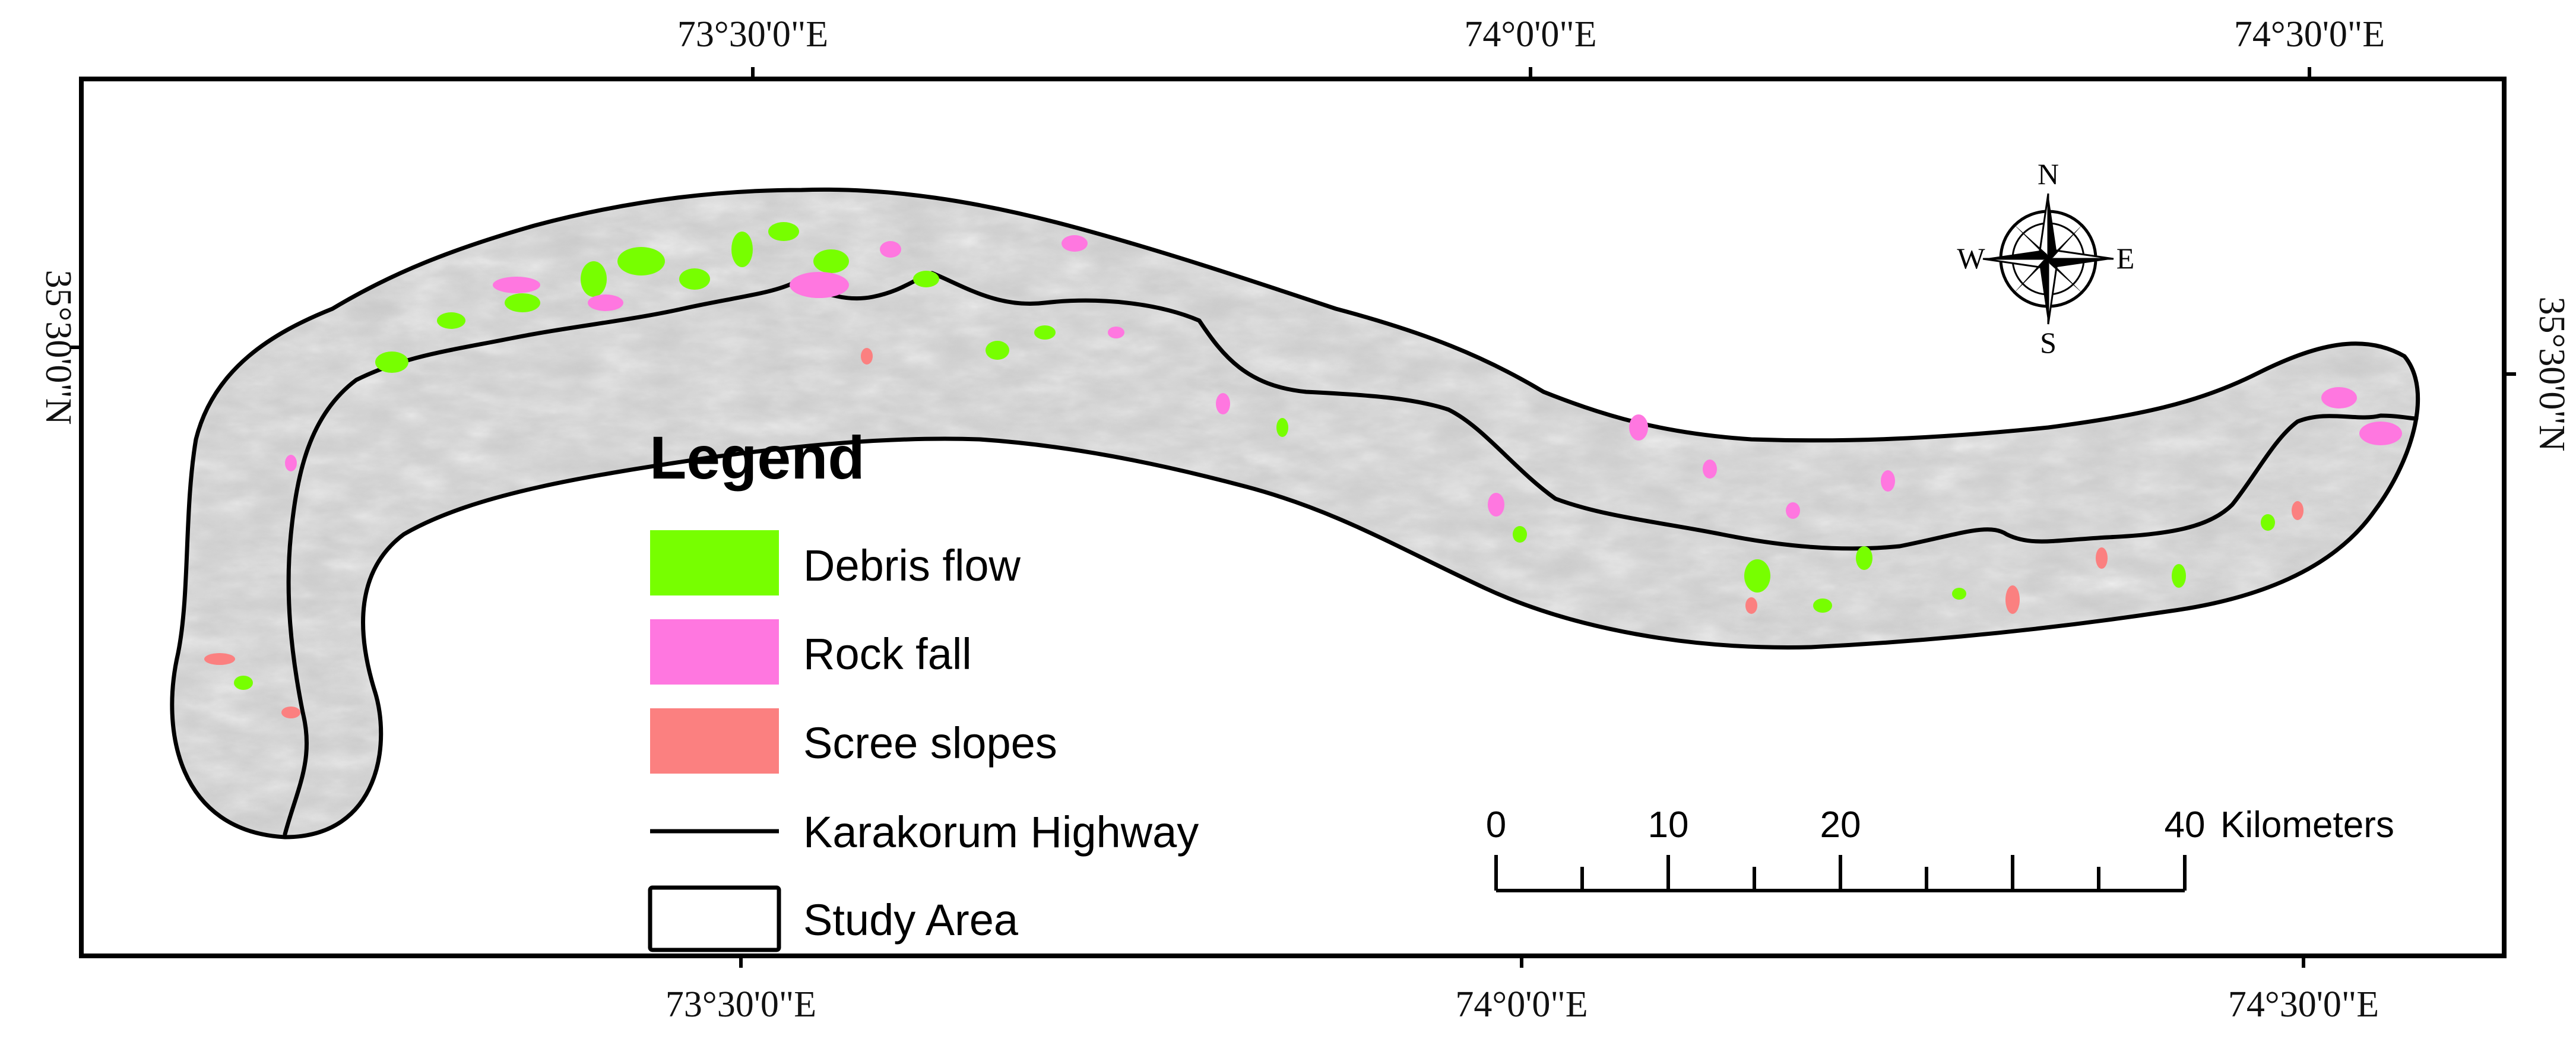  I want to click on bottom-label-2: 74°0'0"E, so click(1522, 1005).